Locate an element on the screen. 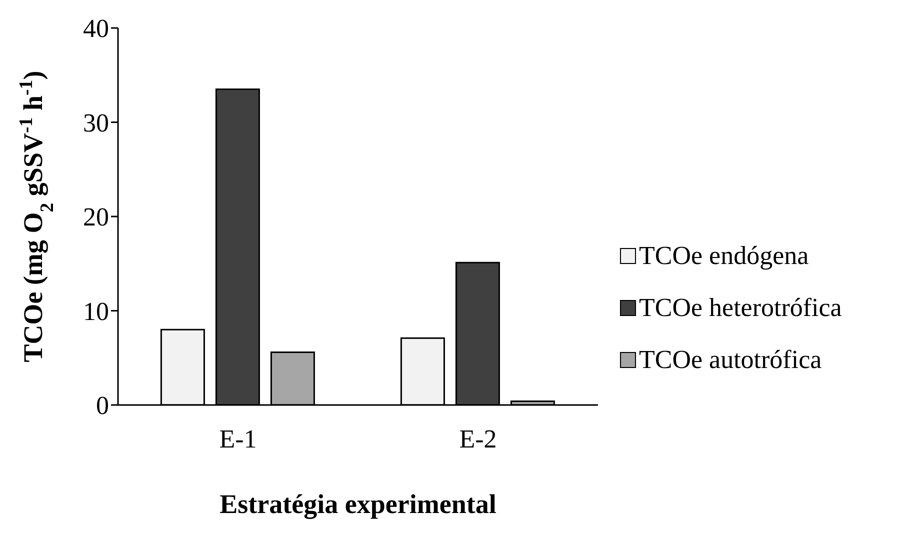 Image resolution: width=901 pixels, height=533 pixels. y-tick-label: 0 is located at coordinates (102, 405).